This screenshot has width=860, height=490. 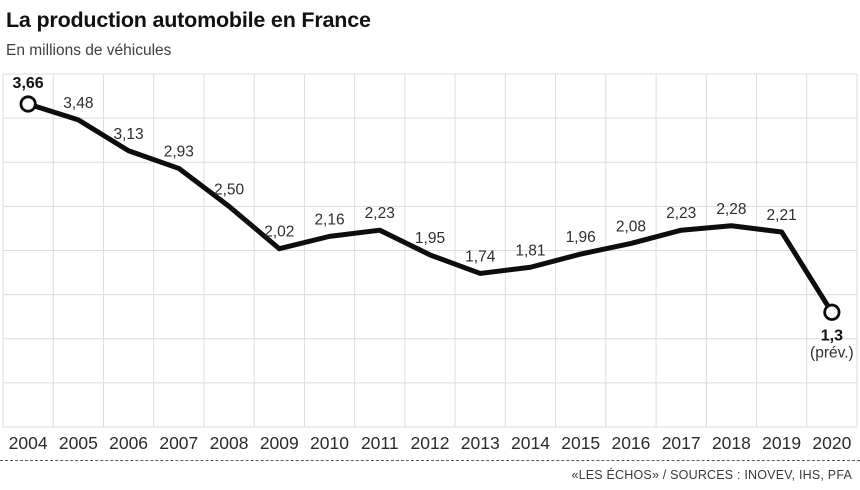 I want to click on x-axis-label: 2020, so click(x=831, y=443).